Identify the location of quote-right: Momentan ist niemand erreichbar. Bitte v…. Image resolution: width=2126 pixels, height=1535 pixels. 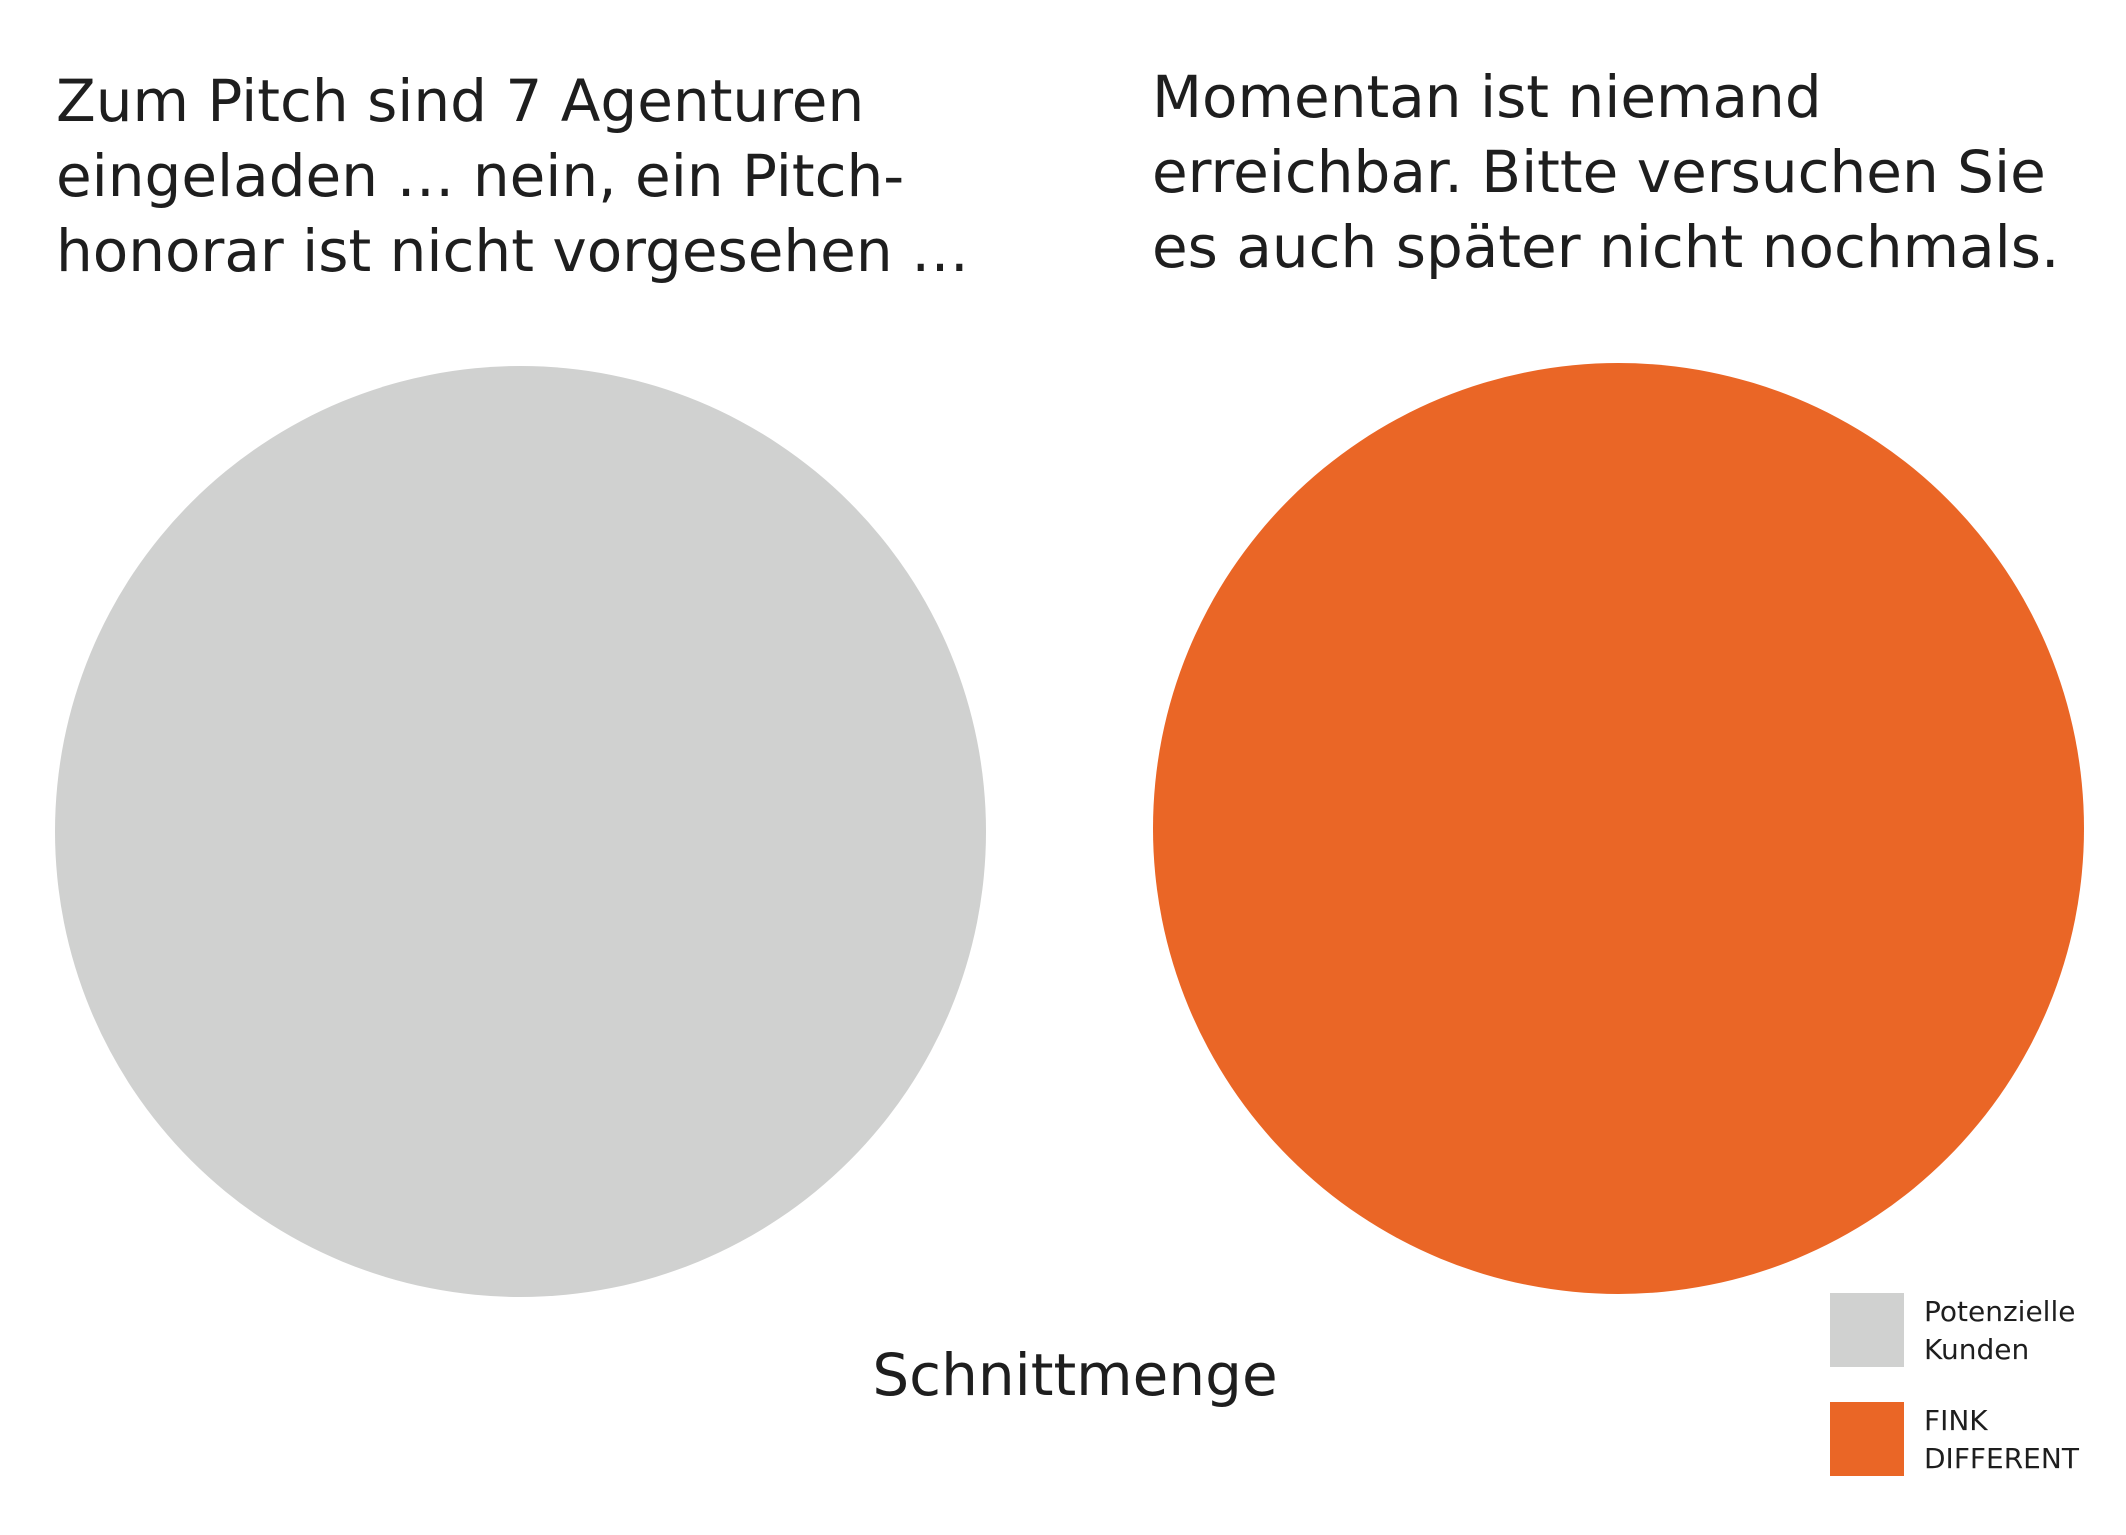
(1606, 172).